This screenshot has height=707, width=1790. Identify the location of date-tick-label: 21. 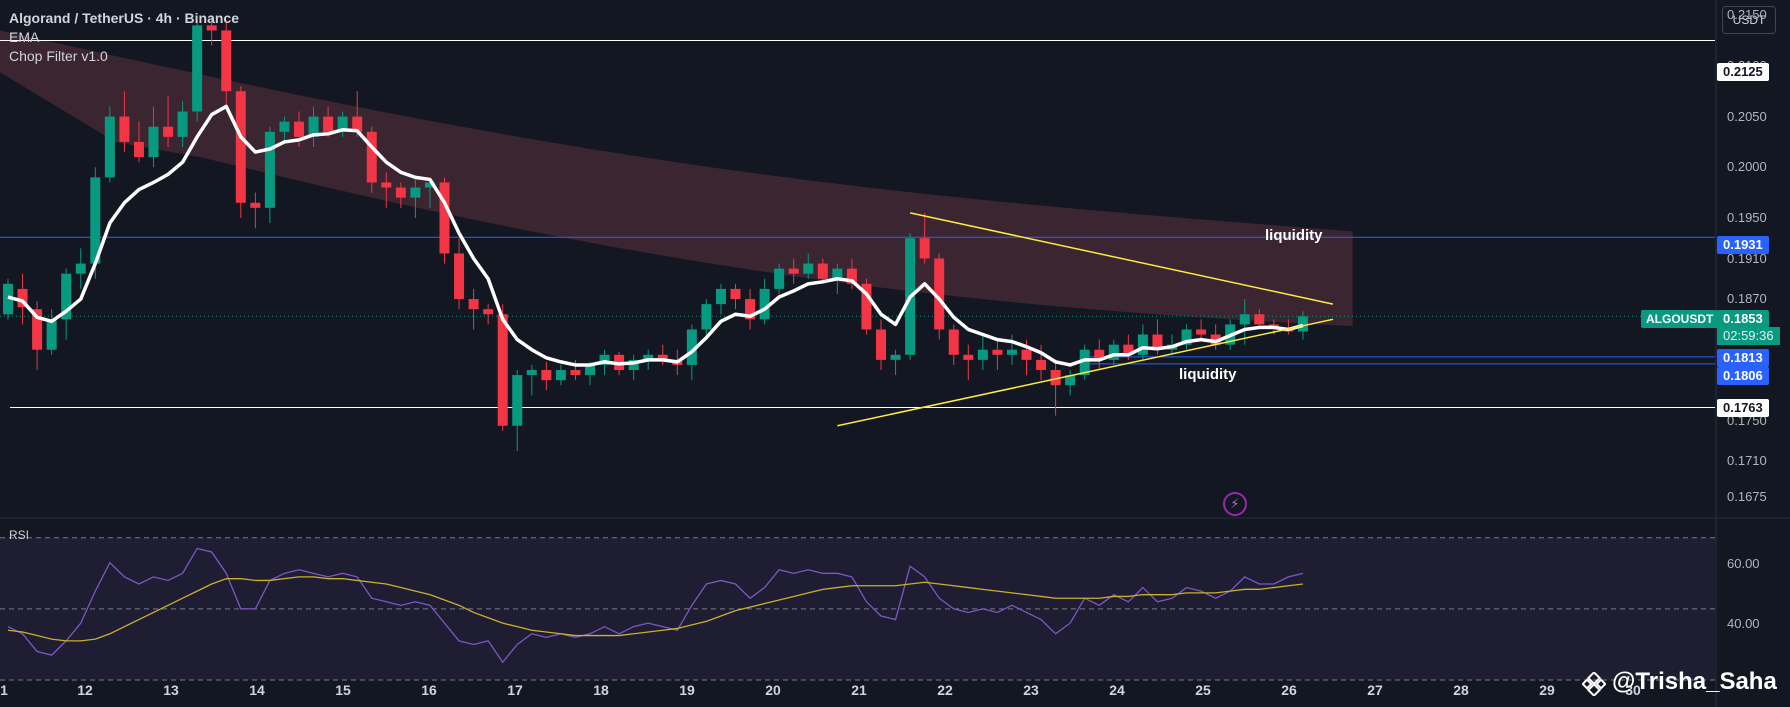
(859, 690).